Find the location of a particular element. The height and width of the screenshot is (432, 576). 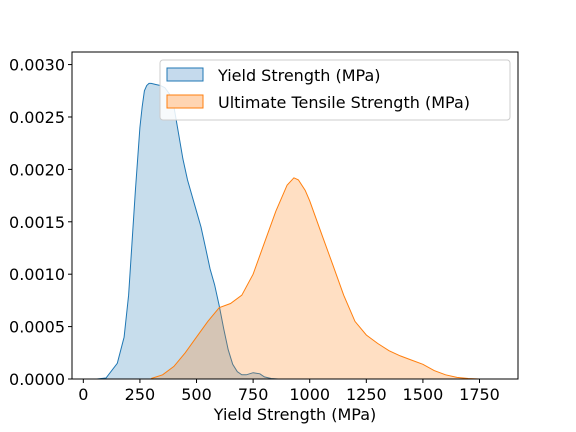

y-tick-label: 0.0000 is located at coordinates (37, 379).